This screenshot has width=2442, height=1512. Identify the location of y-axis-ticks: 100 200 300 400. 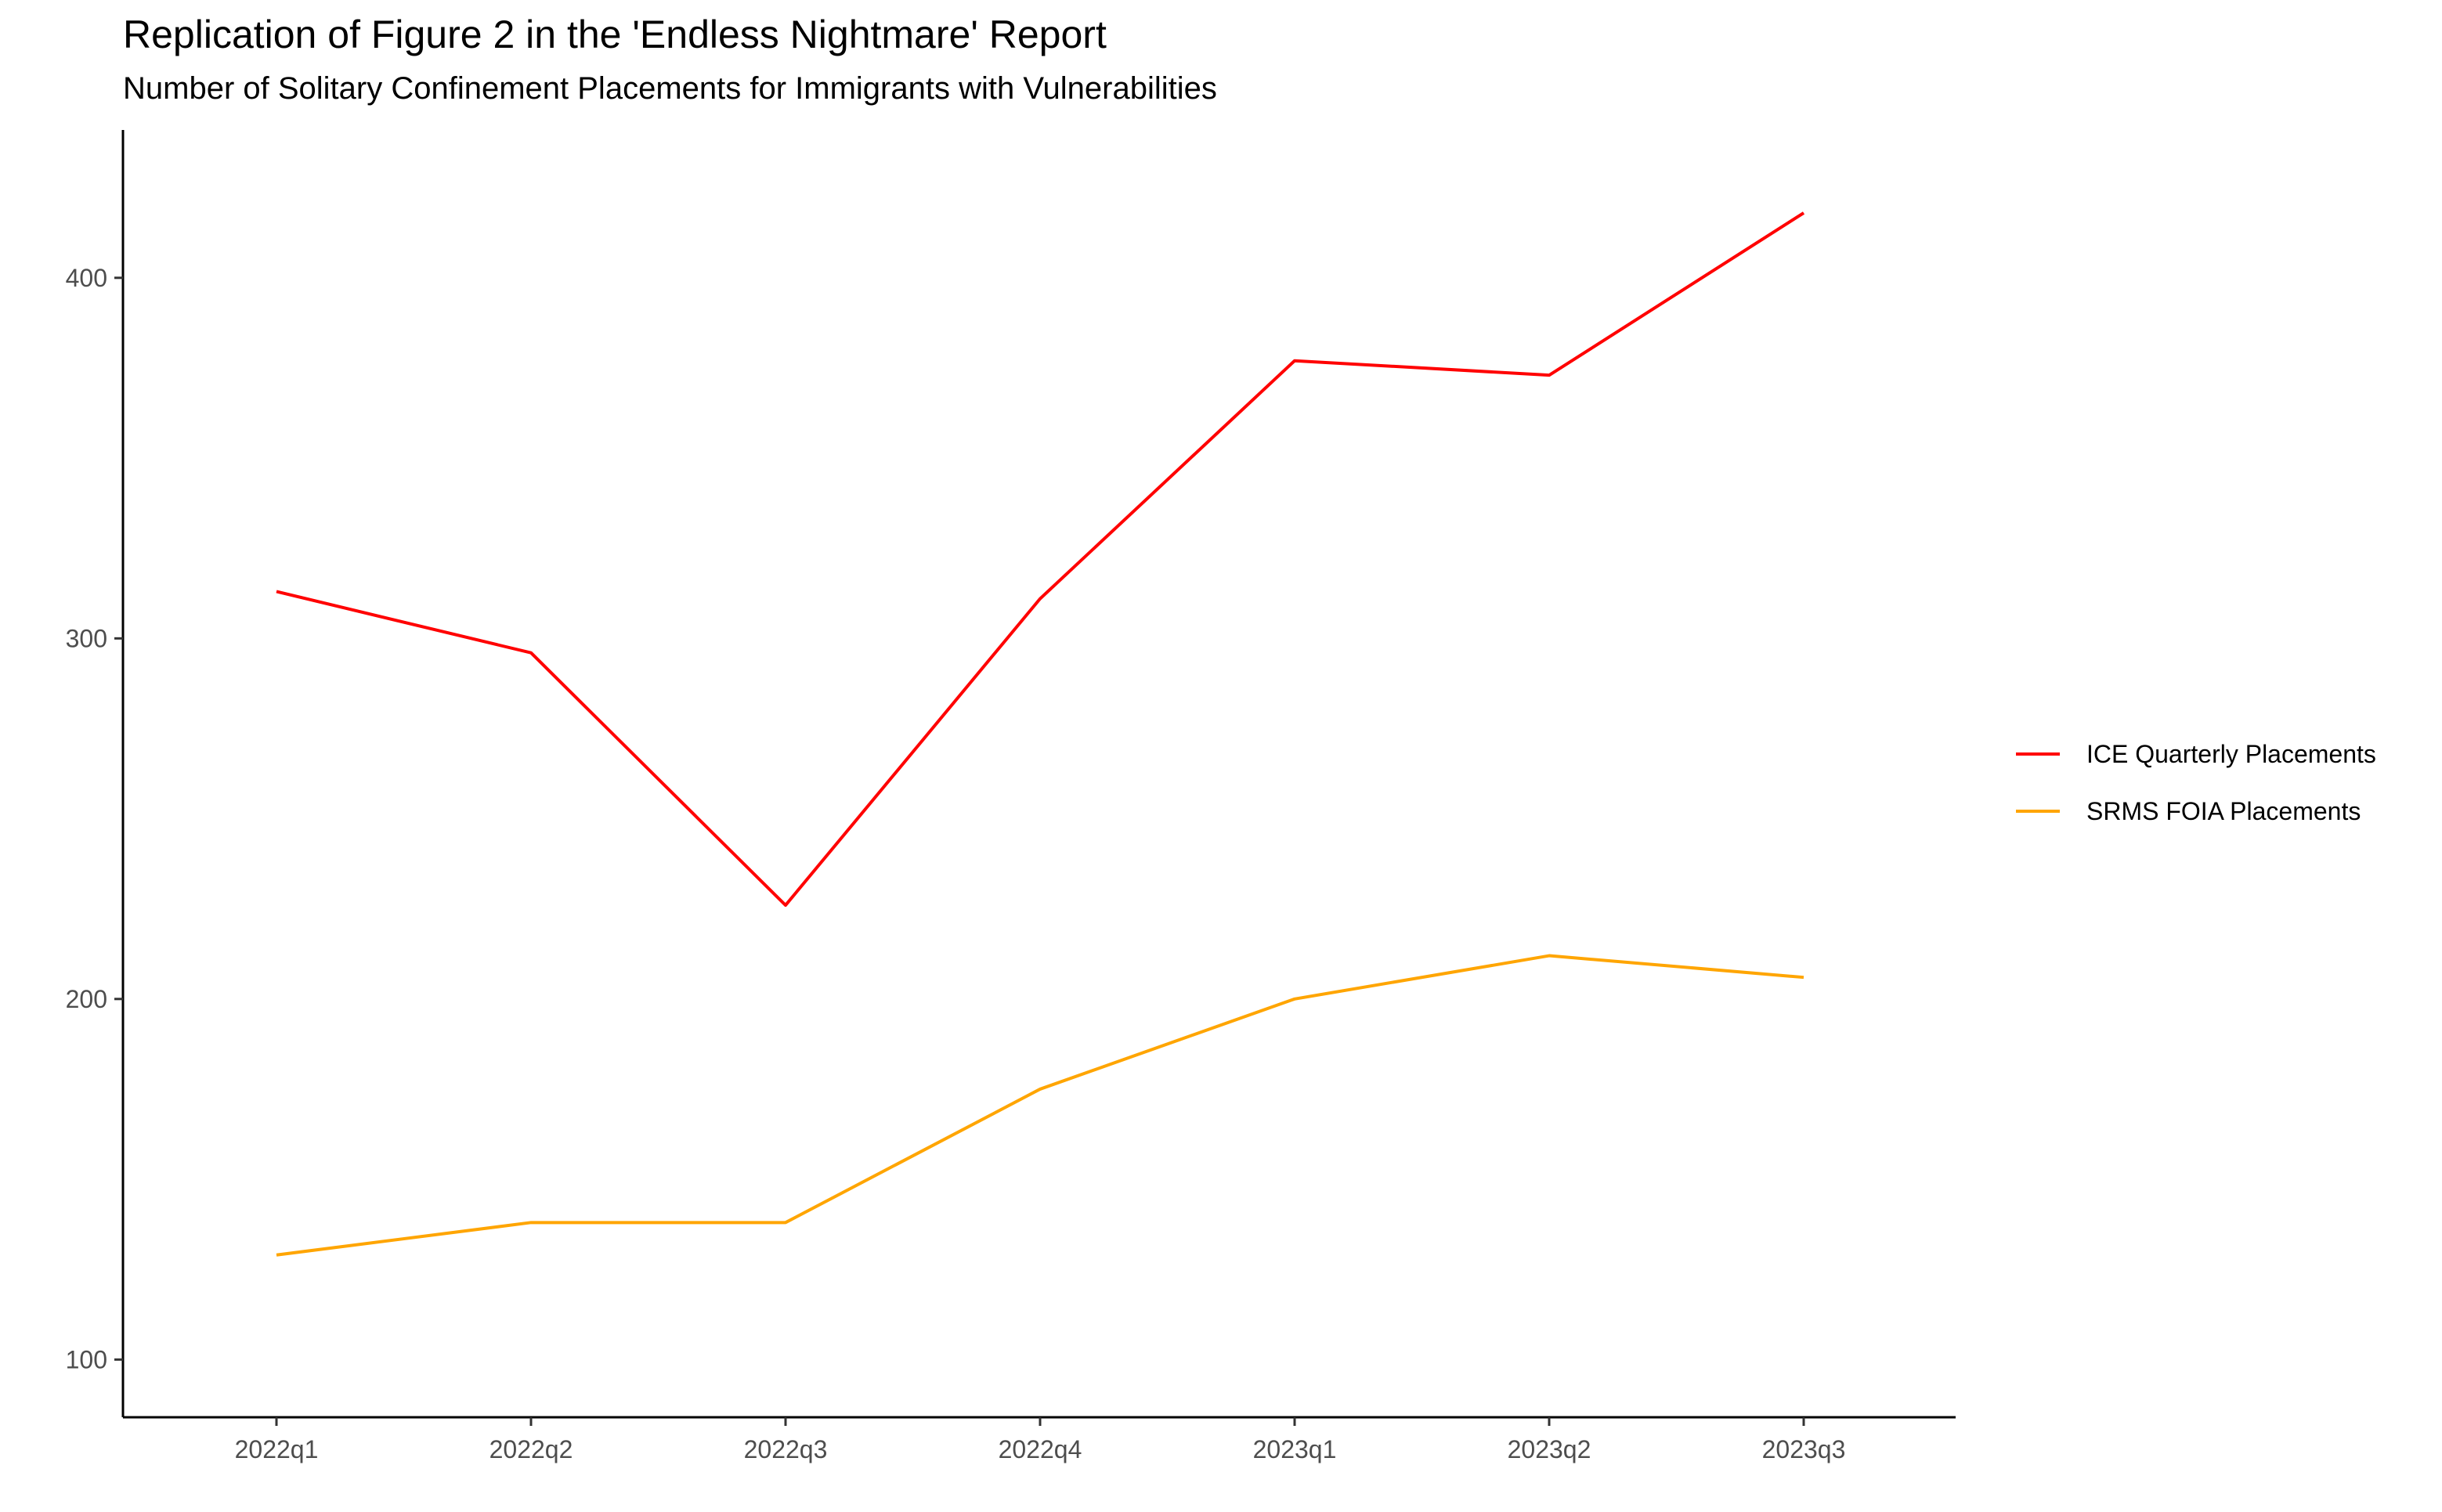
(94, 818).